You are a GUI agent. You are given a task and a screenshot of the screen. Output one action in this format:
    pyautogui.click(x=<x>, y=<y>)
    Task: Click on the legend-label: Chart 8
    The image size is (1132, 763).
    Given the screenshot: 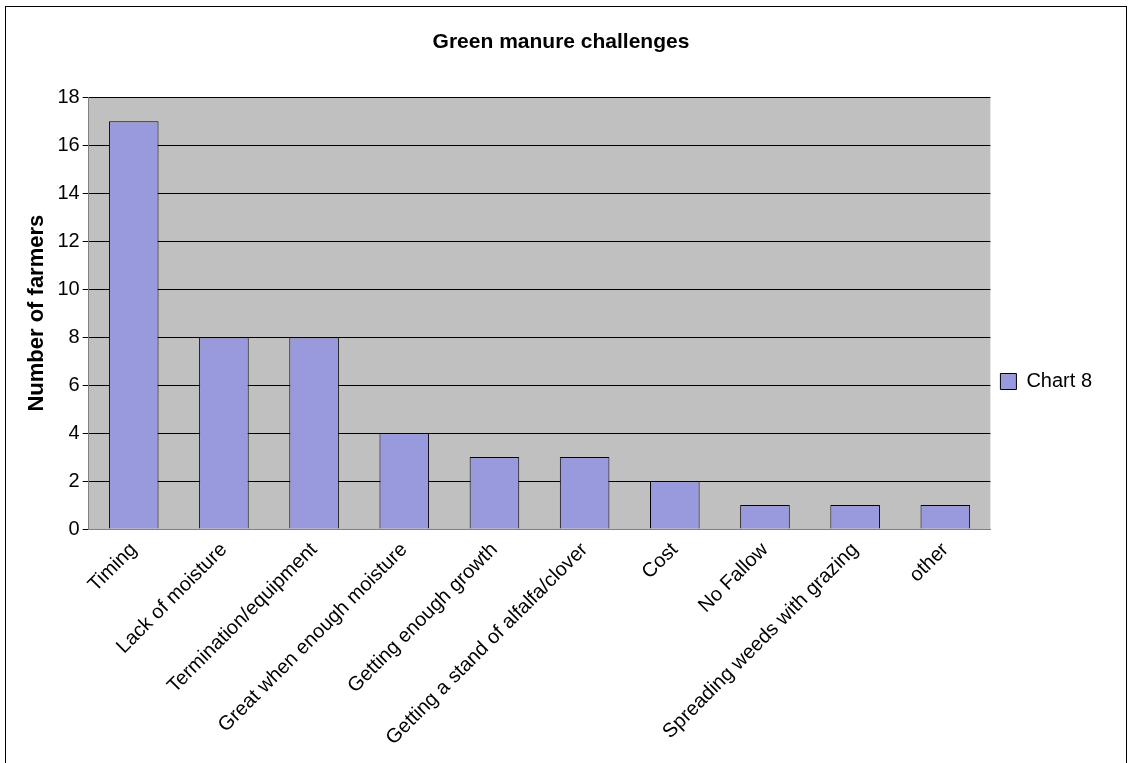 What is the action you would take?
    pyautogui.click(x=1059, y=380)
    